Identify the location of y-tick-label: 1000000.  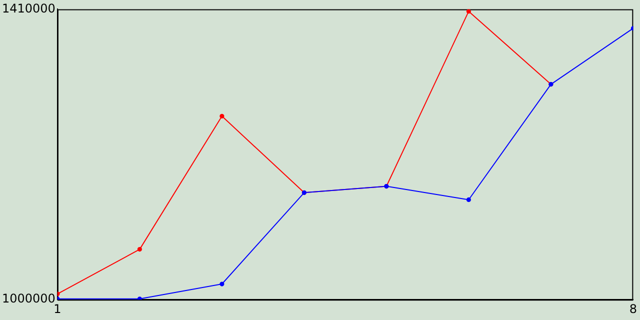
(29, 299).